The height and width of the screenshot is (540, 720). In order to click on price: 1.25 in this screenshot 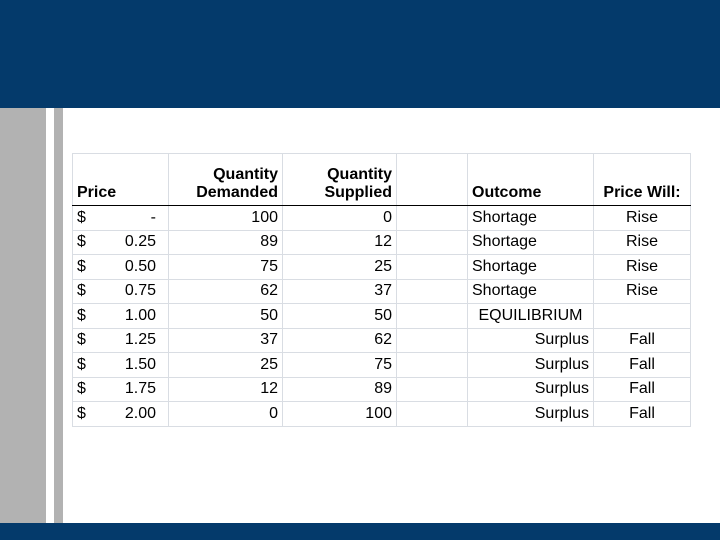, I will do `click(140, 340)`.